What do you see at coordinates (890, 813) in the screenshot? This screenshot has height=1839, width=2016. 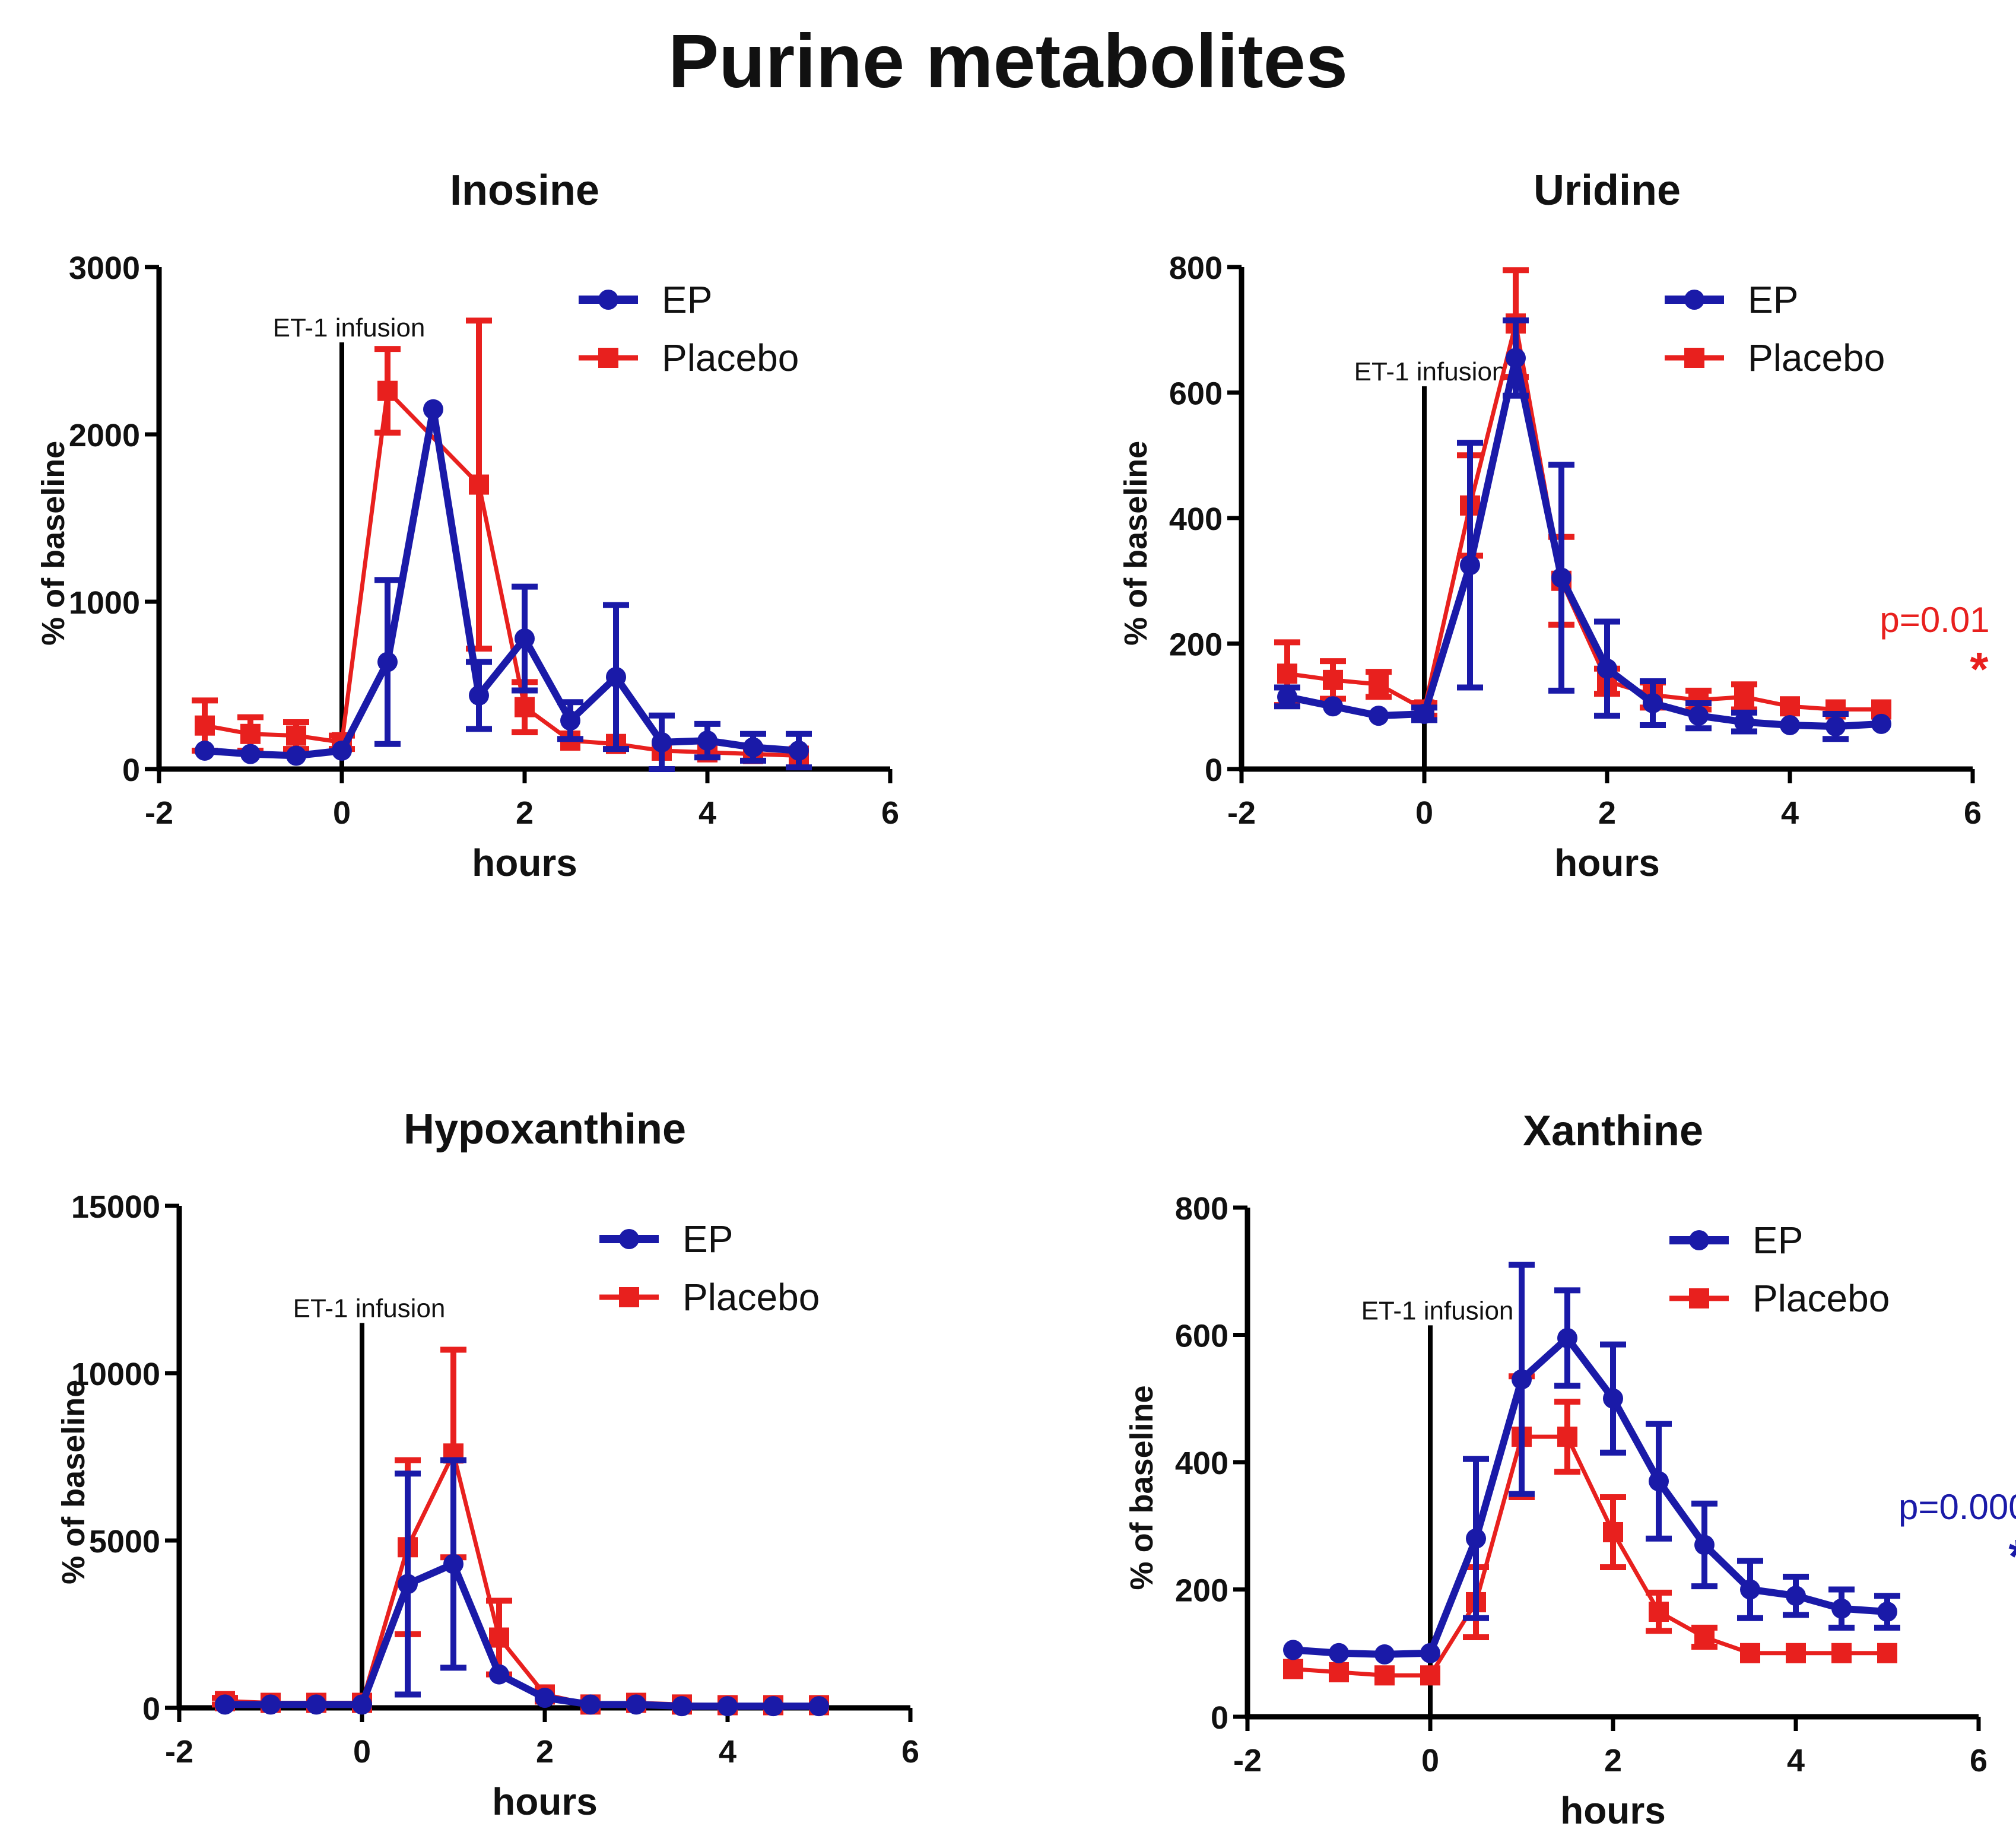 I see `x-tick-label: 6` at bounding box center [890, 813].